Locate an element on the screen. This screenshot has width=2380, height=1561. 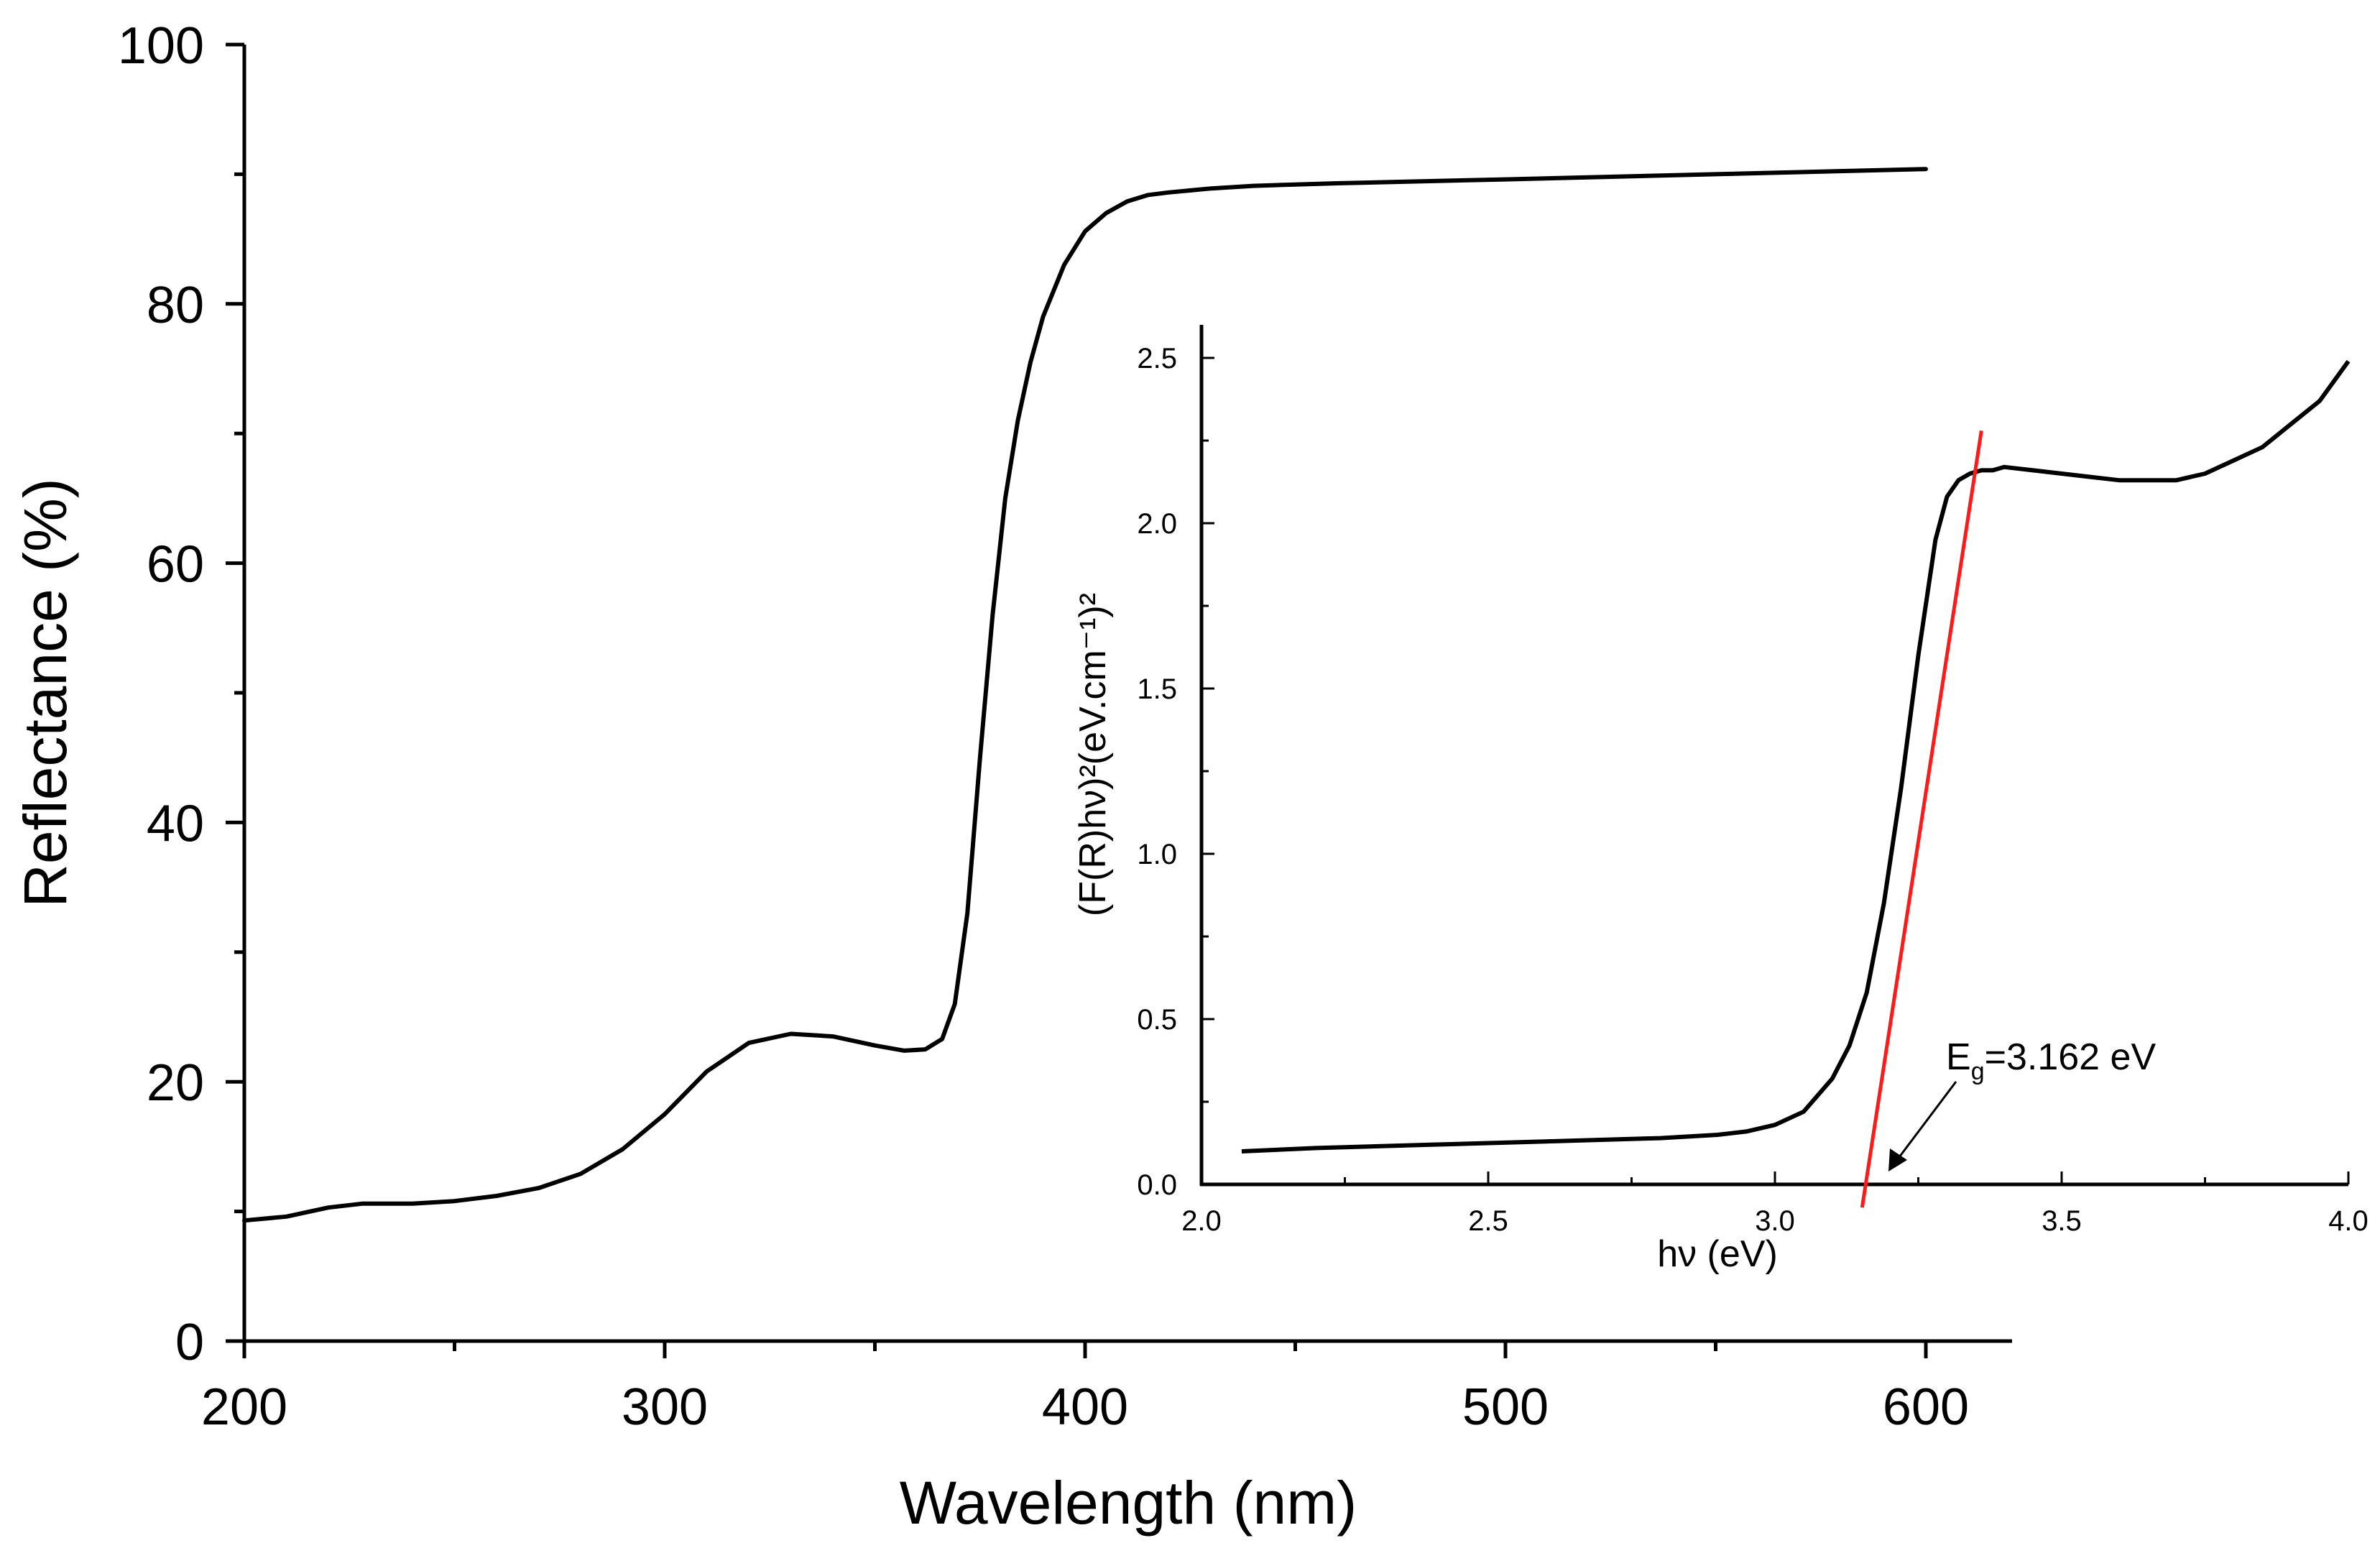
inset-y-tick-label: 1.5 is located at coordinates (1157, 689).